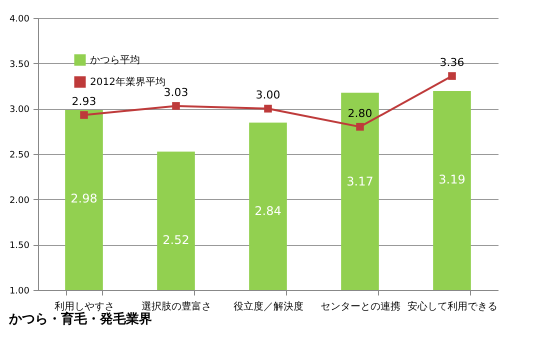 The height and width of the screenshot is (348, 555). Describe the element at coordinates (268, 95) in the screenshot. I see `data-label: 3.00` at that location.